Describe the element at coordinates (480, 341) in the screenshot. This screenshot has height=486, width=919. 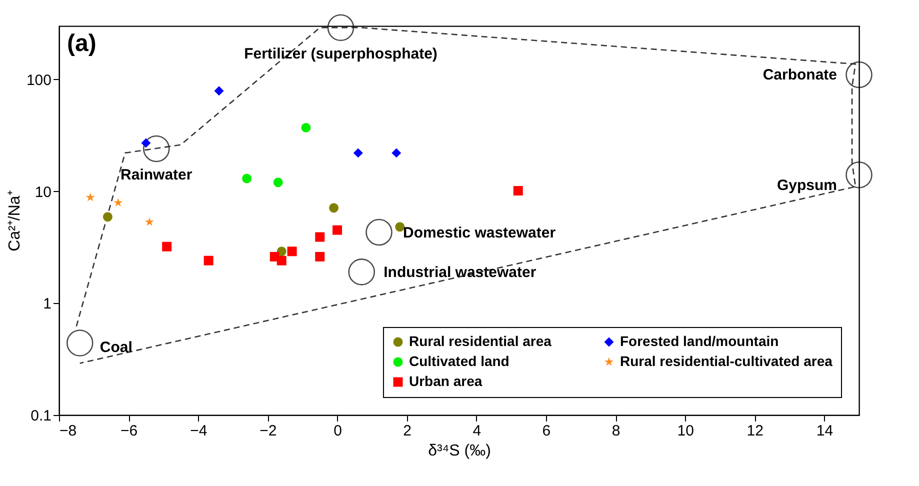
I see `legend-label: Rural residential area` at that location.